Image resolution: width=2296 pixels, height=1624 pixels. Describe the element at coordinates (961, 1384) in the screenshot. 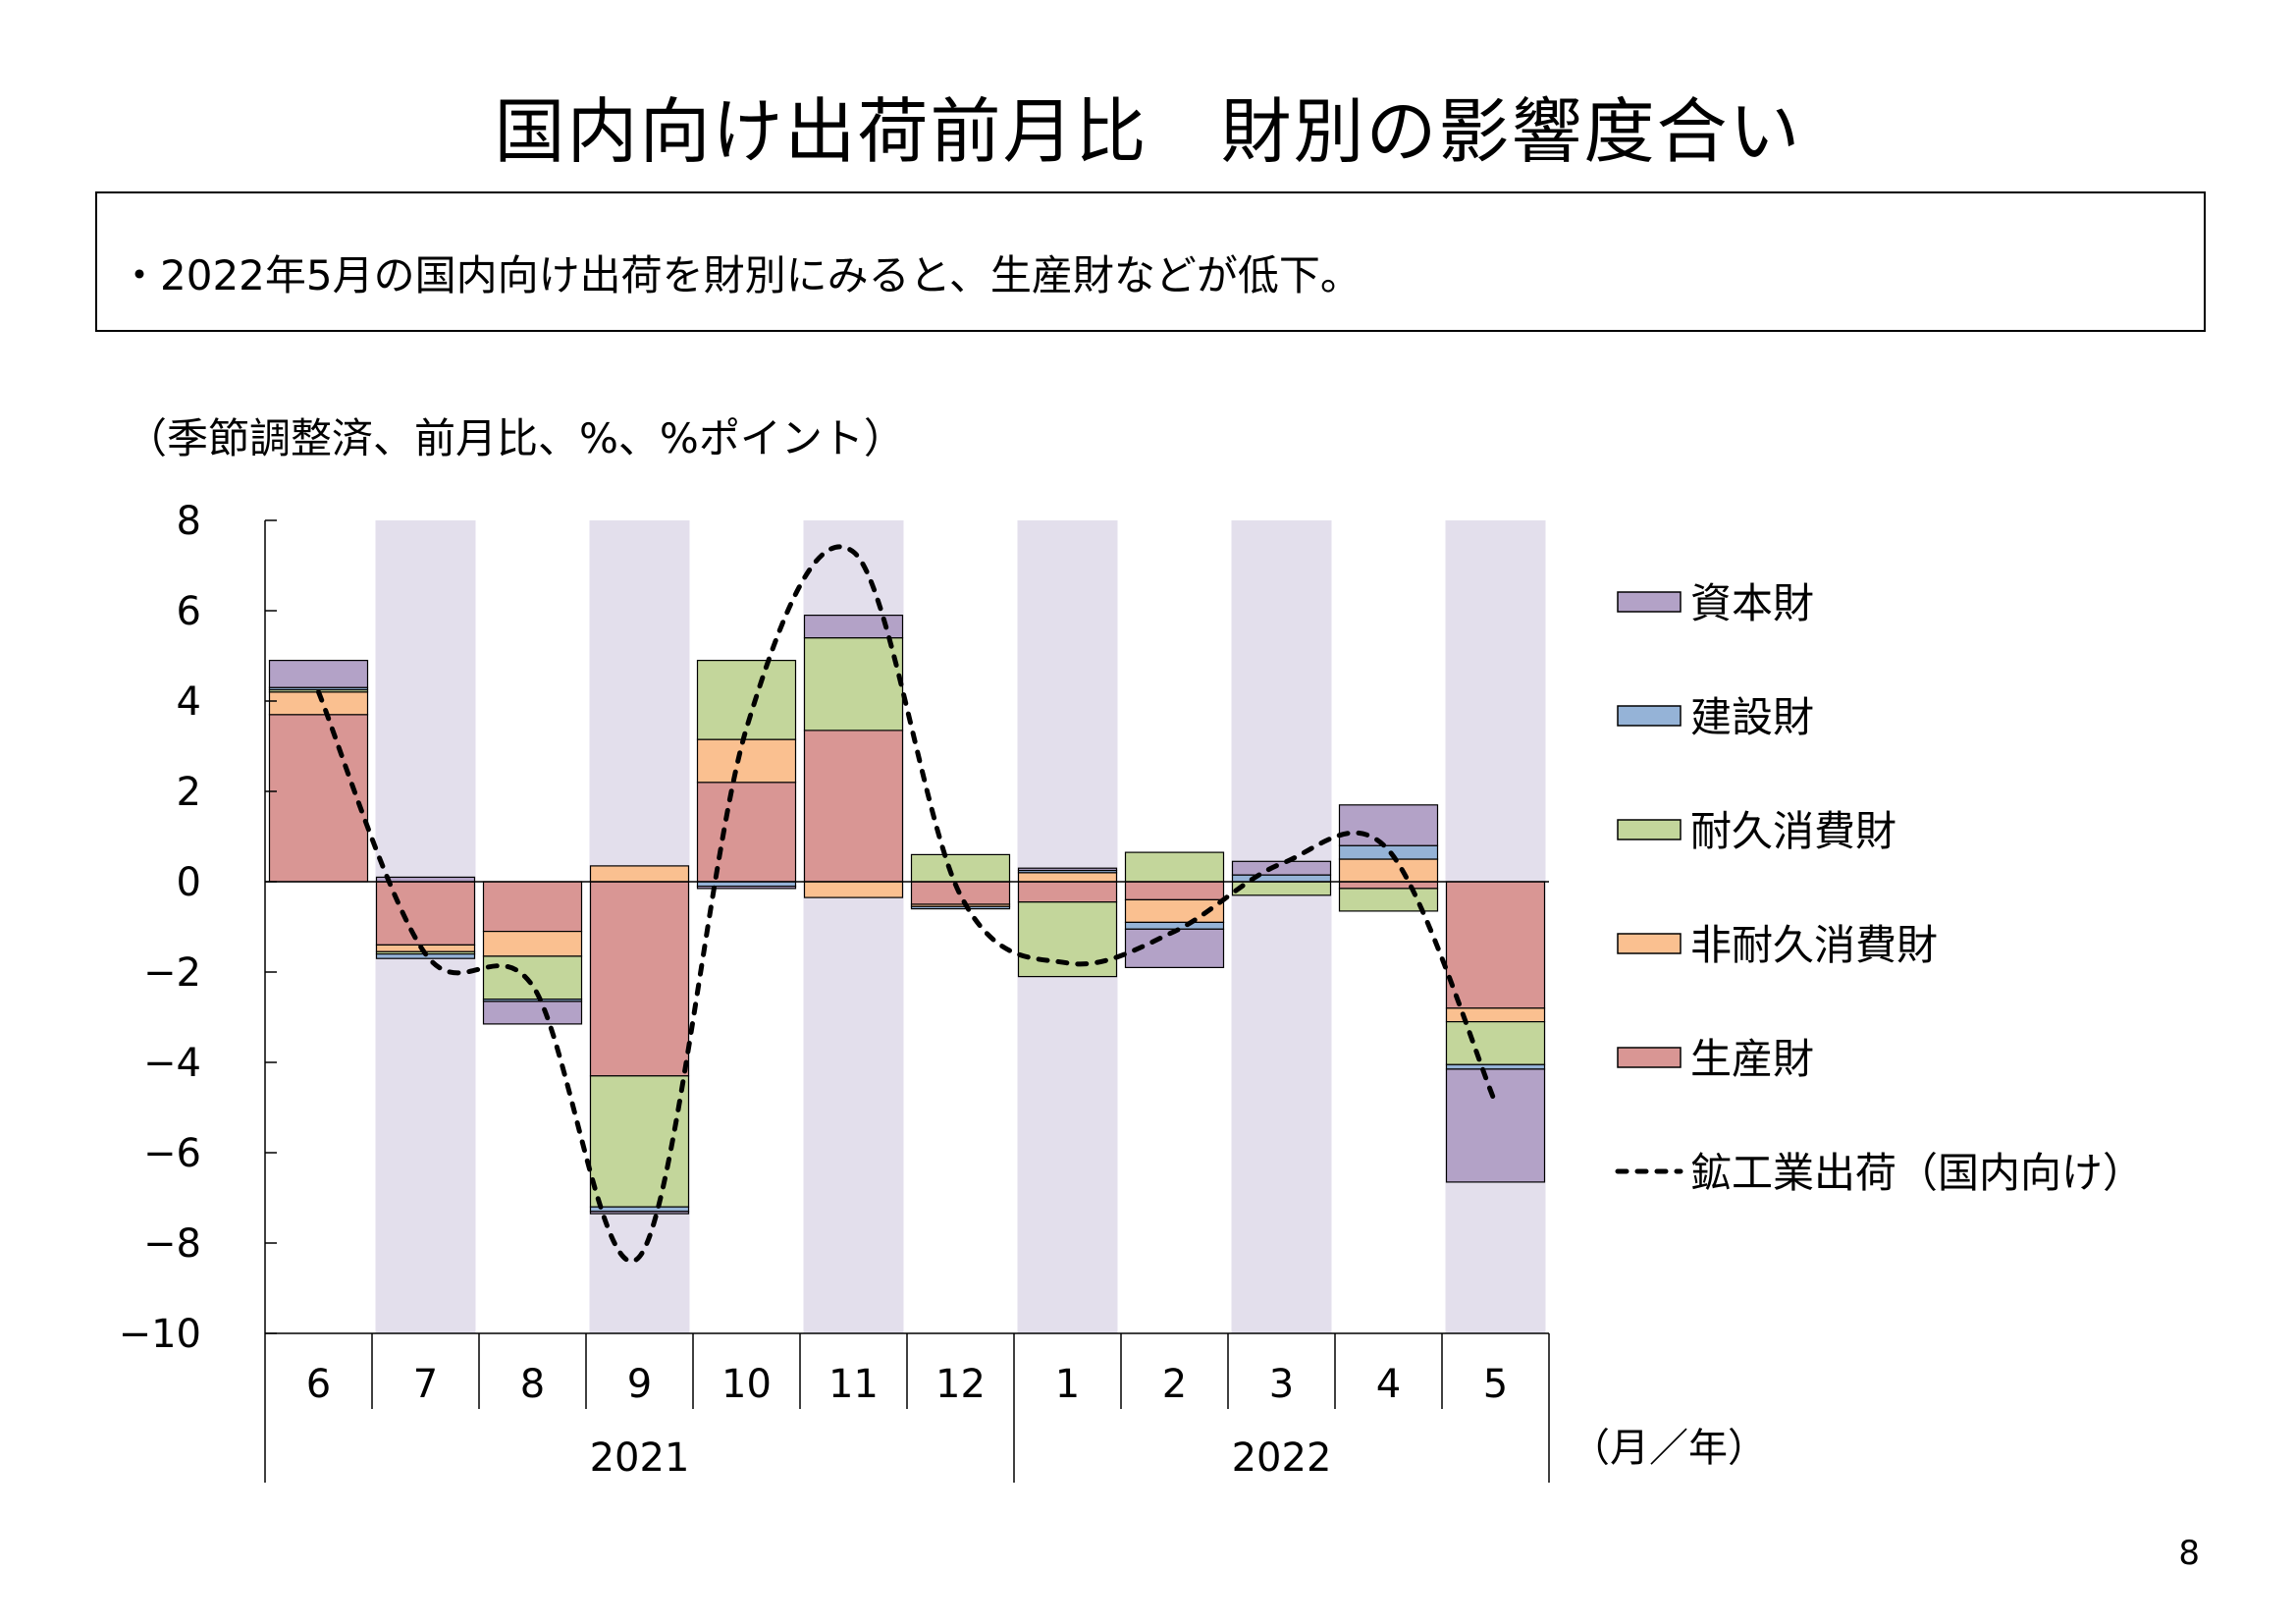

I see `x-tick-label: 12` at that location.